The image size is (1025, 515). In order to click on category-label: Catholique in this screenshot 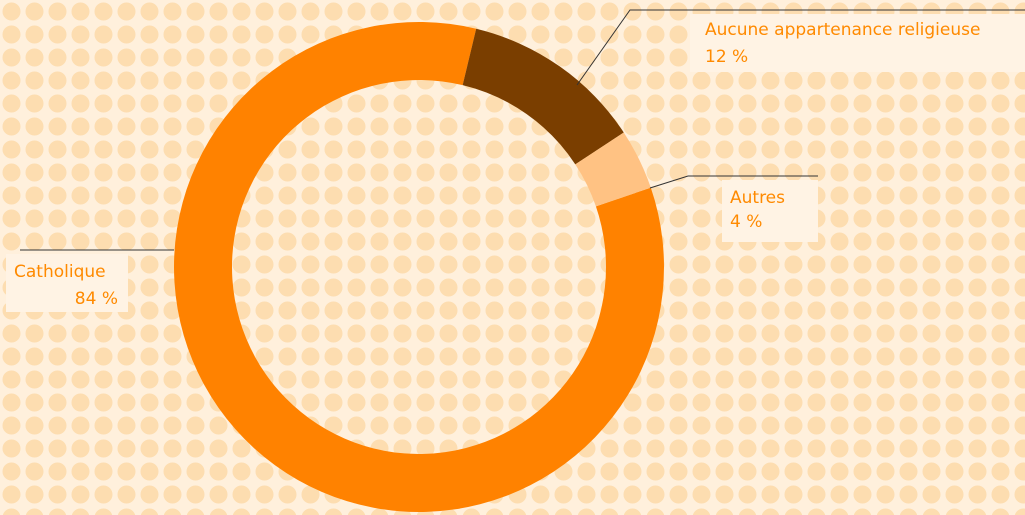, I will do `click(60, 272)`.